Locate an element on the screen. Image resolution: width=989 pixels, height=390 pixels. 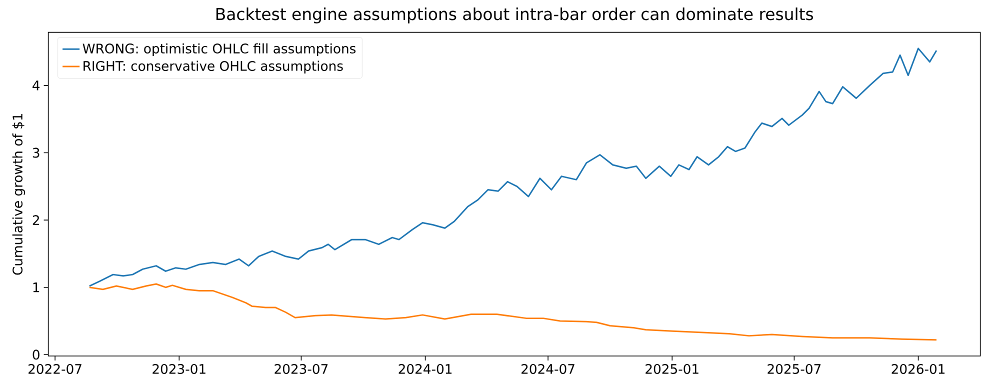
y-axis-title: Cumulative growth of $1 is located at coordinates (19, 194).